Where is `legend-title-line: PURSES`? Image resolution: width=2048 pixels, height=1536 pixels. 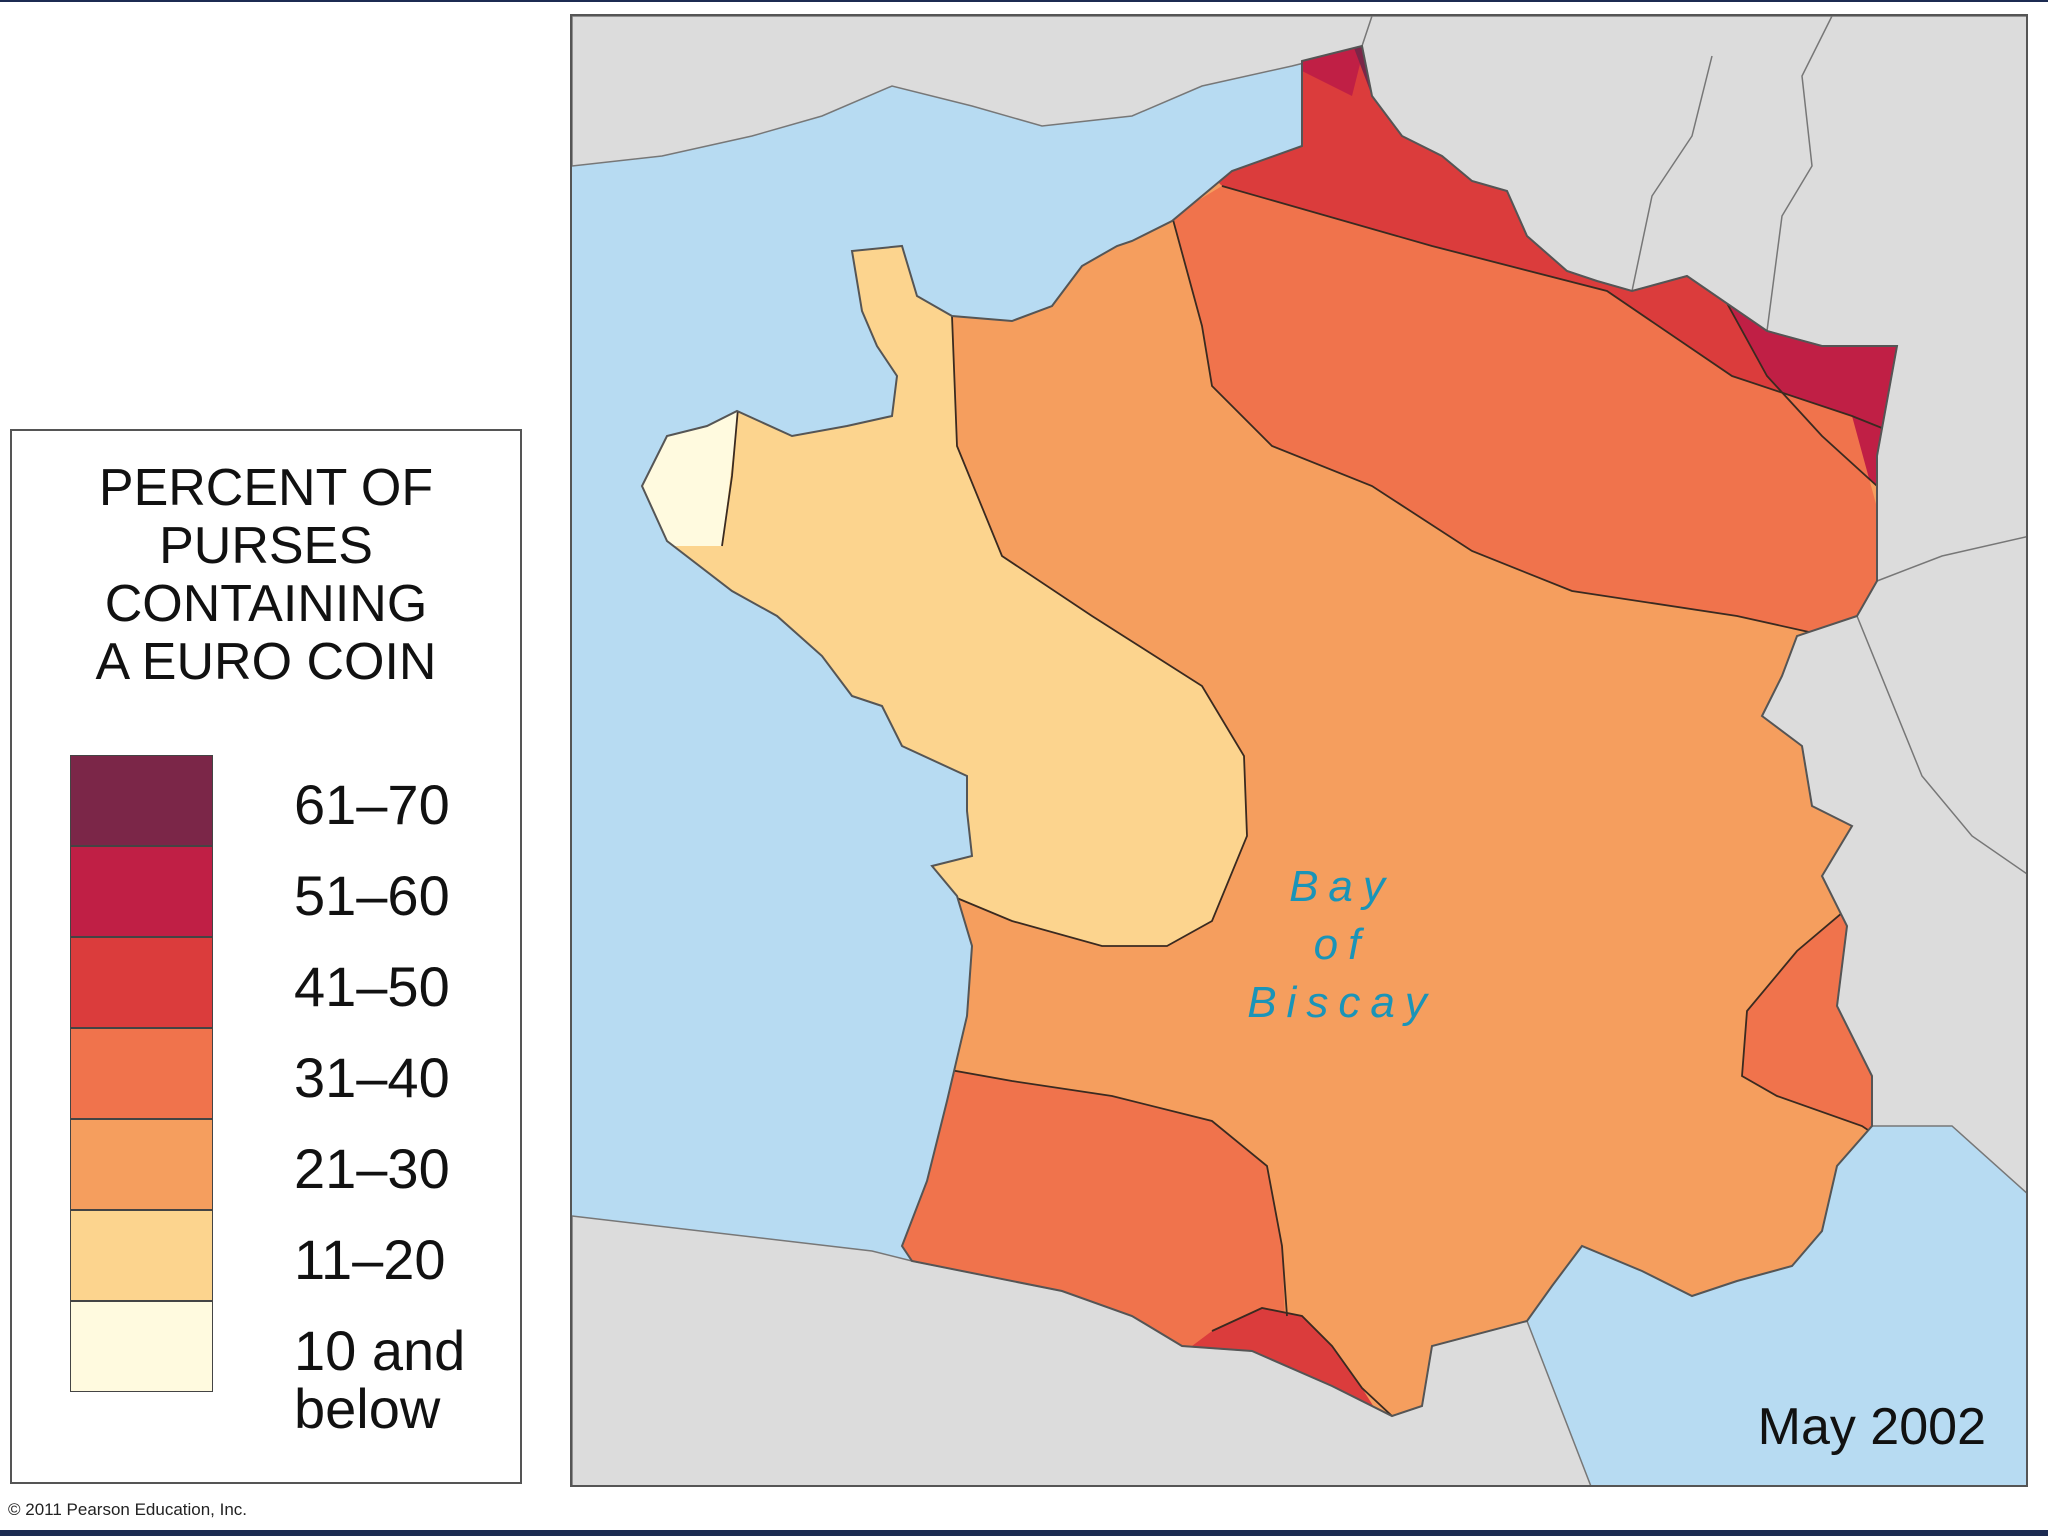
legend-title-line: PURSES is located at coordinates (266, 546).